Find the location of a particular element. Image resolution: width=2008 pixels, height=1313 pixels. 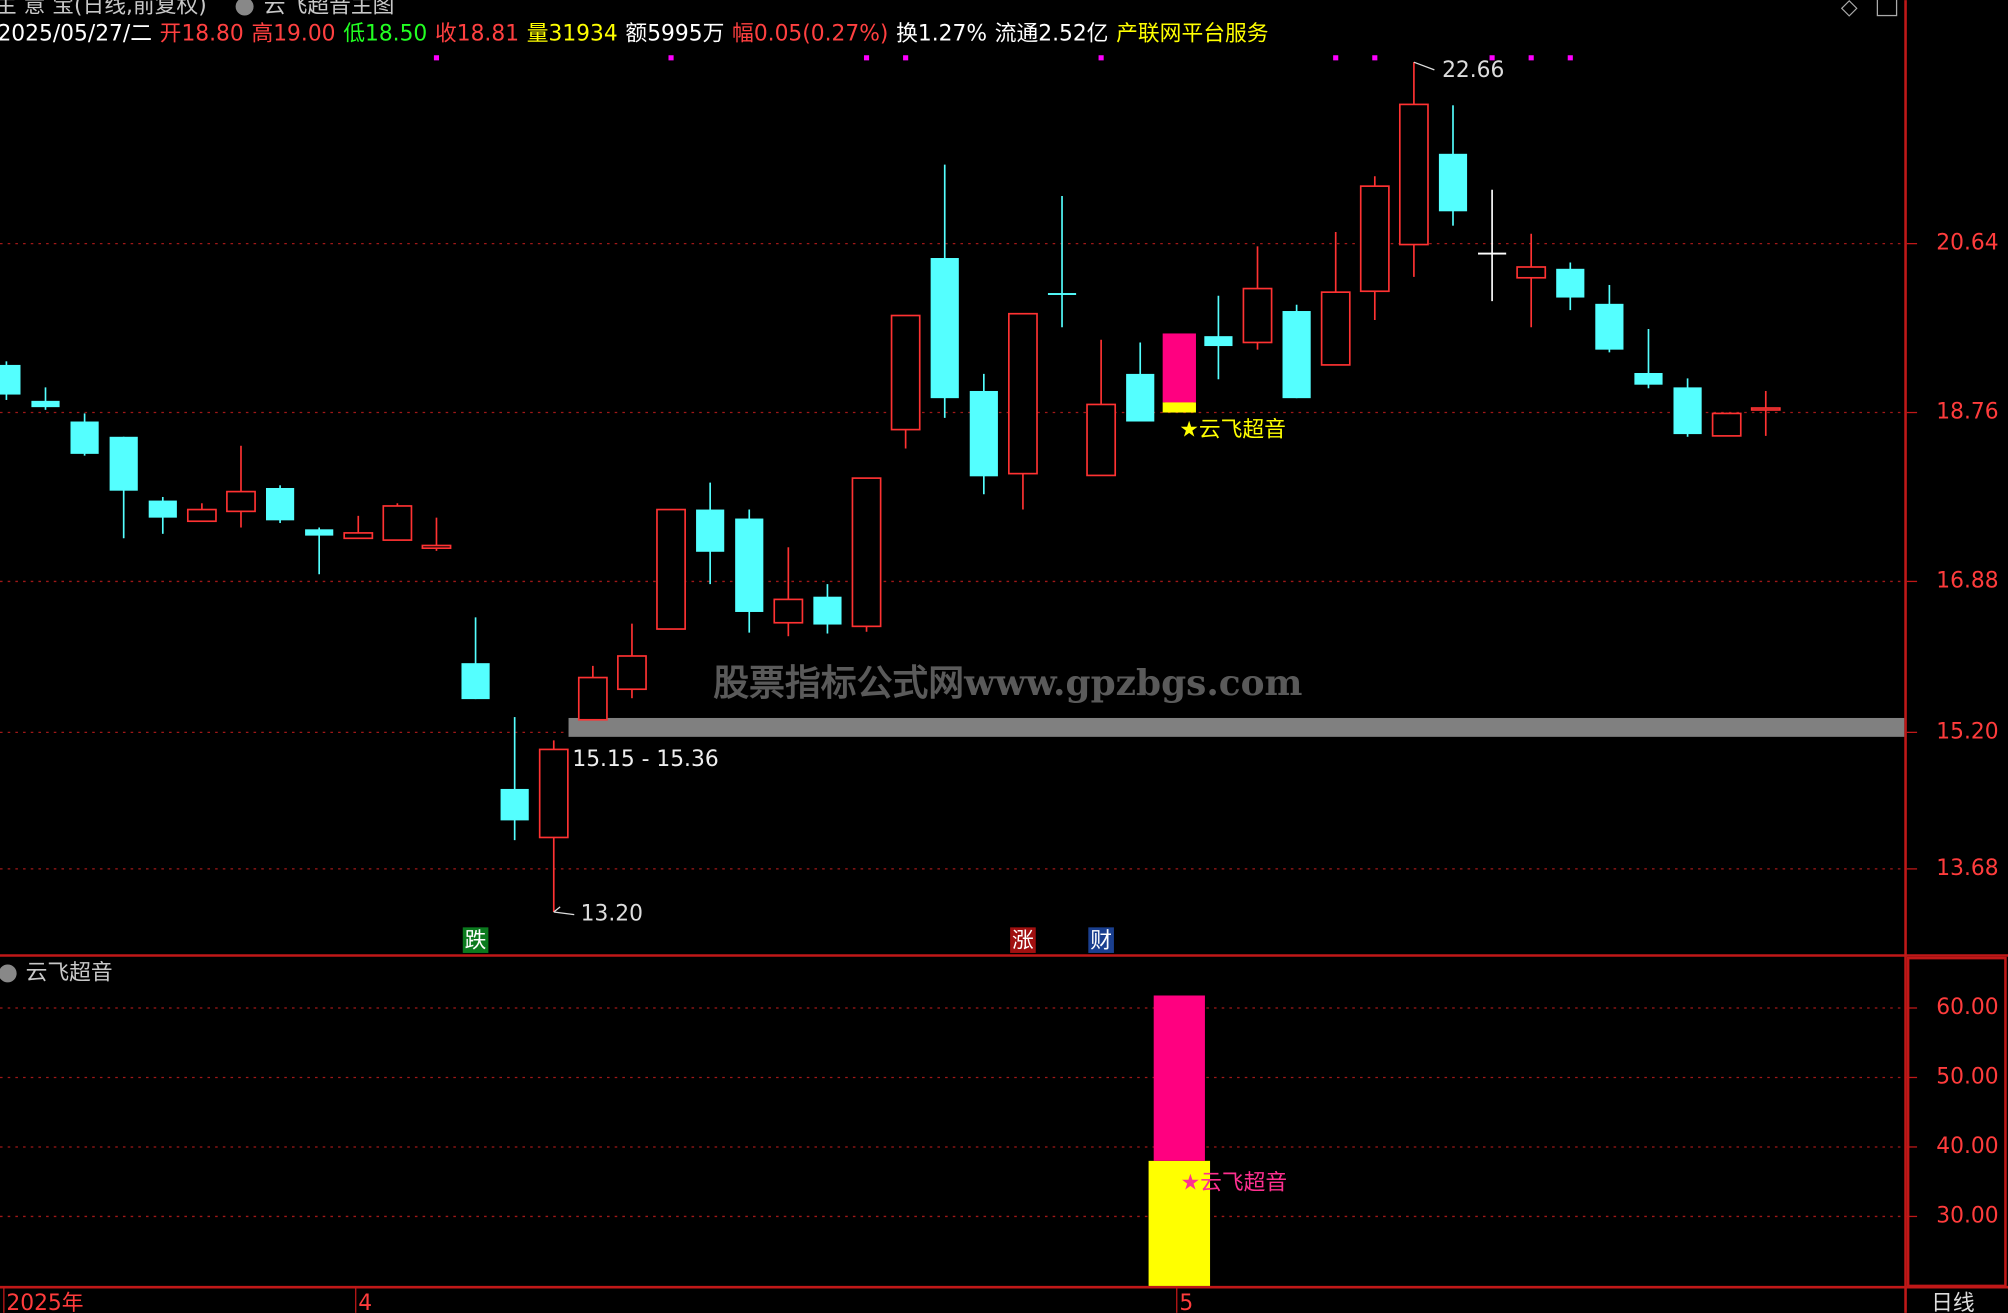

y-tick-label: 15.20 is located at coordinates (1967, 731).